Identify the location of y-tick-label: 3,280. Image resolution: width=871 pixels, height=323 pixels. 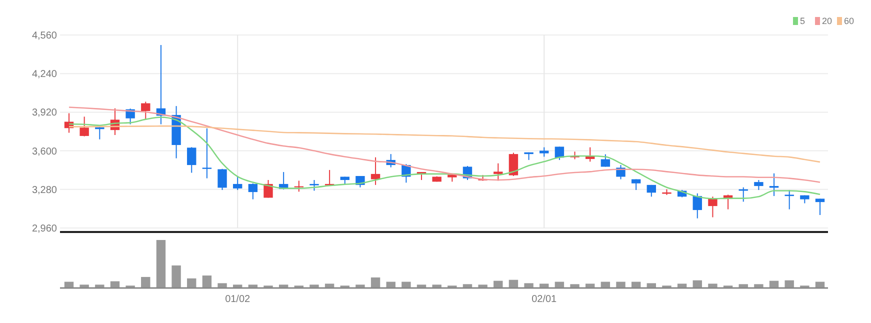
(45, 190).